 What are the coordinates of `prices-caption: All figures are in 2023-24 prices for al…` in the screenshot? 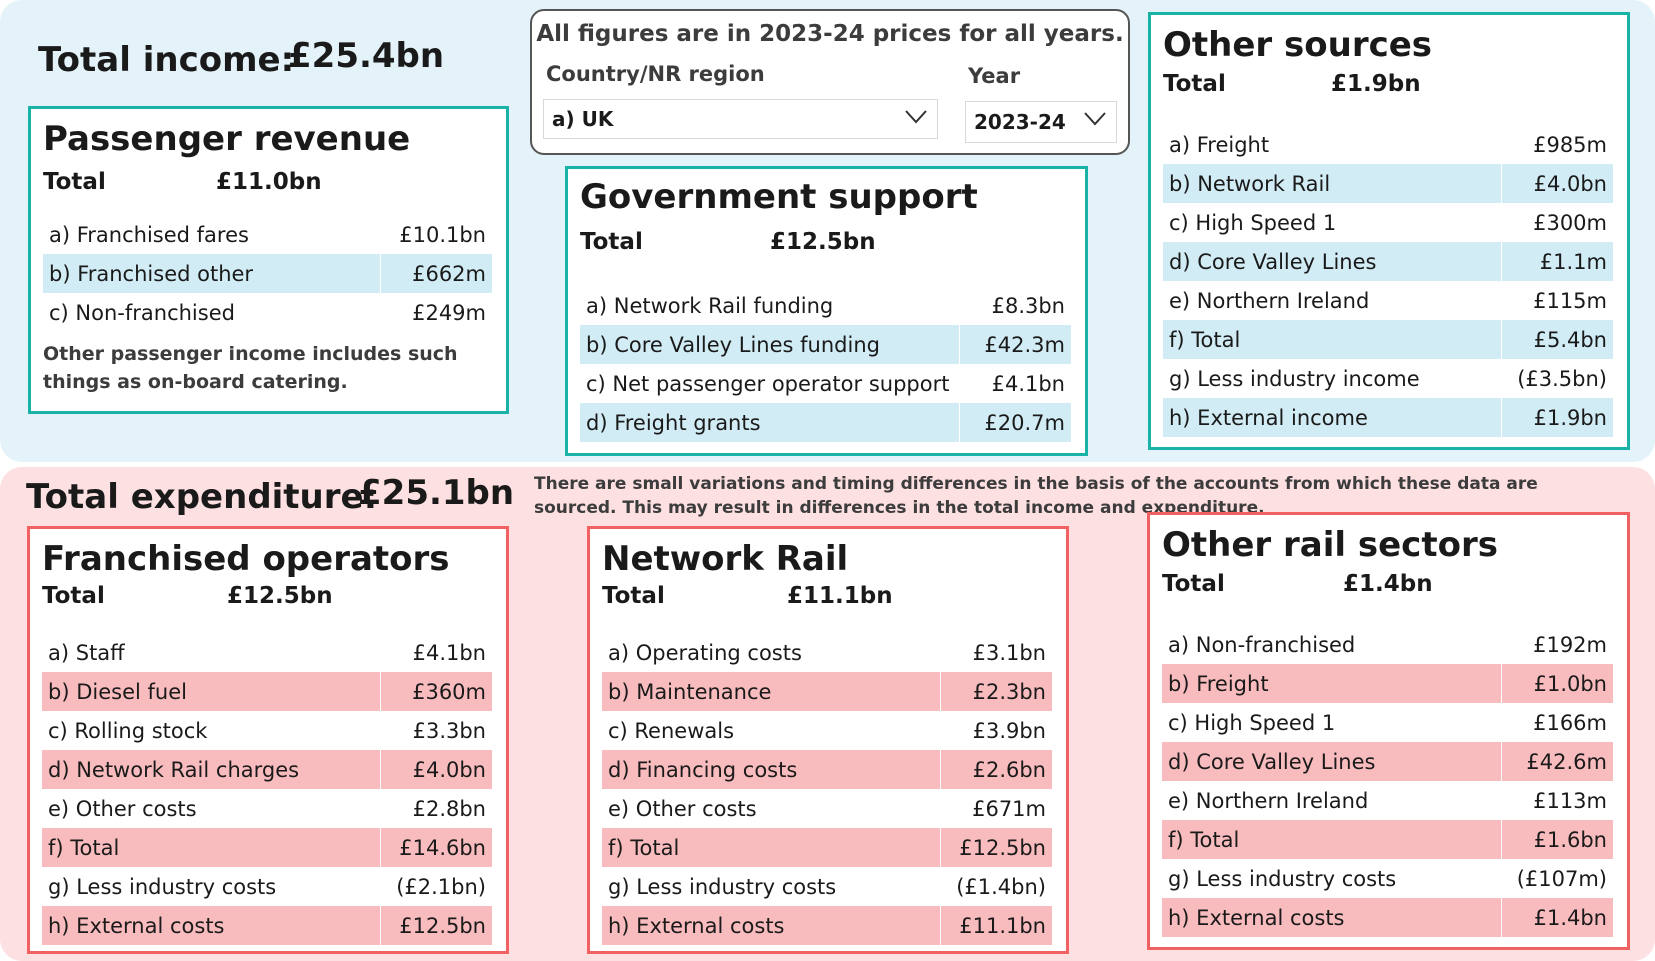 It's located at (830, 34).